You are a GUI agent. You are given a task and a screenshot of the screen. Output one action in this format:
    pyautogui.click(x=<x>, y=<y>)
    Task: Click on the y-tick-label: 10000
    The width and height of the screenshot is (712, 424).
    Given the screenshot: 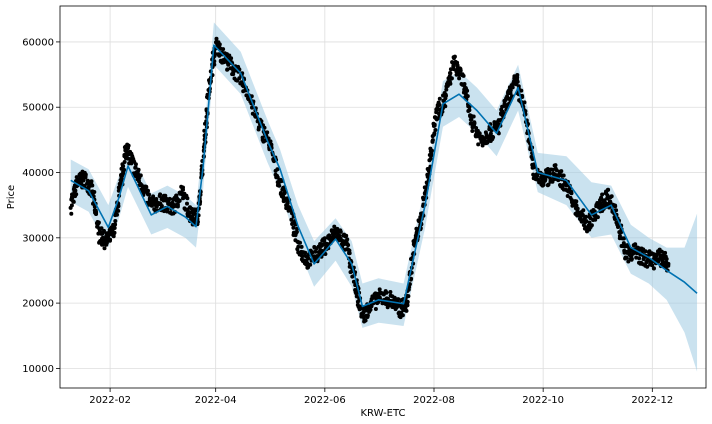 What is the action you would take?
    pyautogui.click(x=38, y=369)
    